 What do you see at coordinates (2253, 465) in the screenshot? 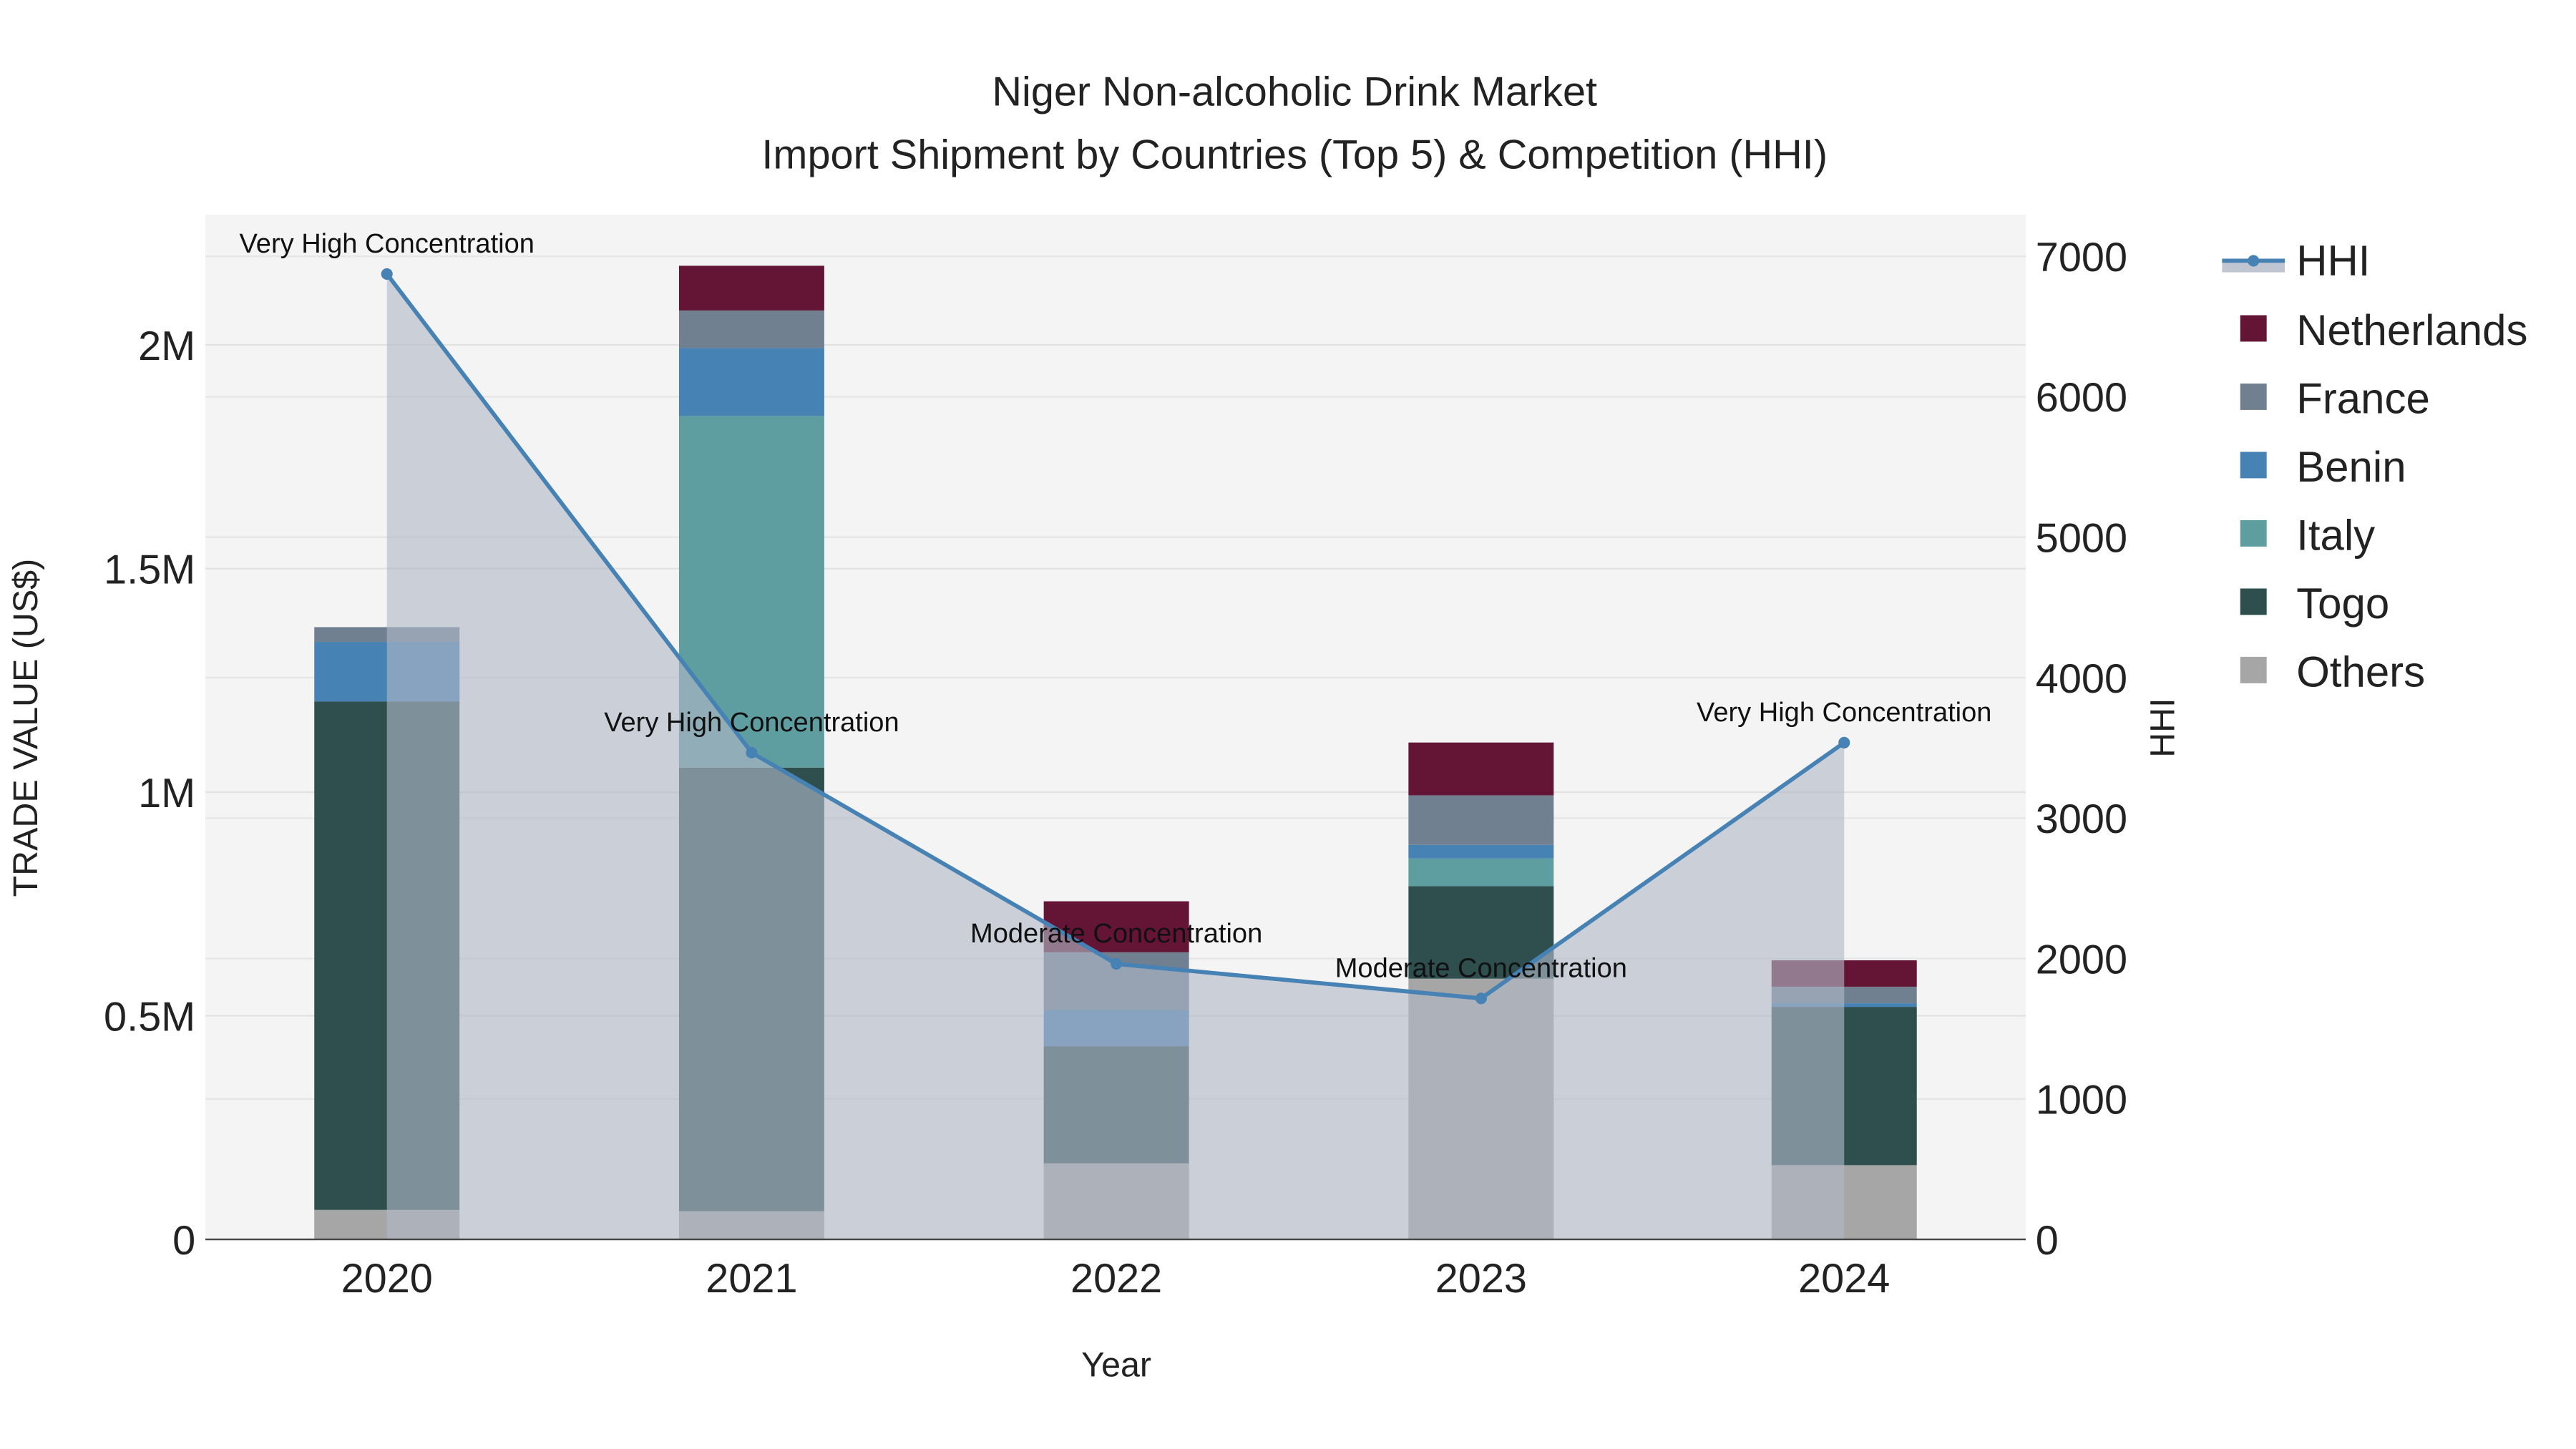
I see `legend-swatch-benin` at bounding box center [2253, 465].